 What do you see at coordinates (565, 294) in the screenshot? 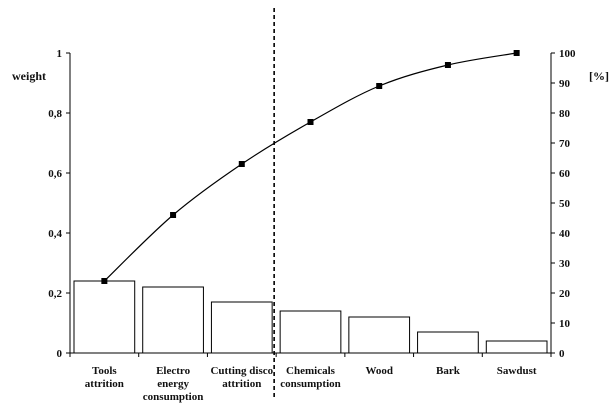
I see `y-right-tick-label: 20` at bounding box center [565, 294].